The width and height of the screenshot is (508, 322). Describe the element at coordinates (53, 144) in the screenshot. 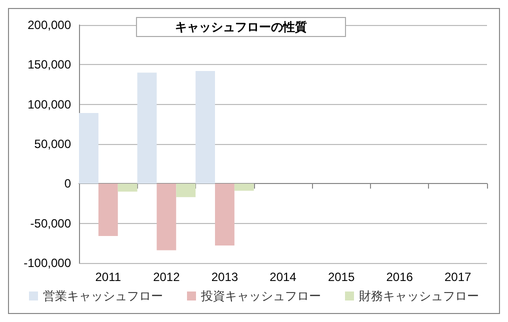

I see `y-tick-label: 50,000` at that location.